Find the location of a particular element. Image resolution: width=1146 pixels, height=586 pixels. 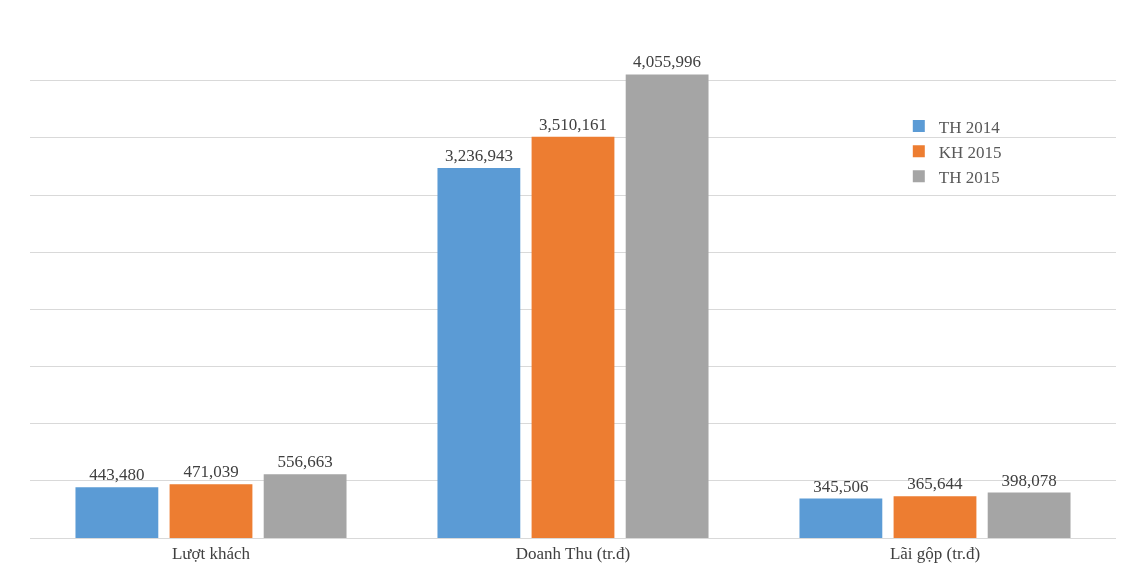

x-tick-label: Lượt khách is located at coordinates (211, 554).